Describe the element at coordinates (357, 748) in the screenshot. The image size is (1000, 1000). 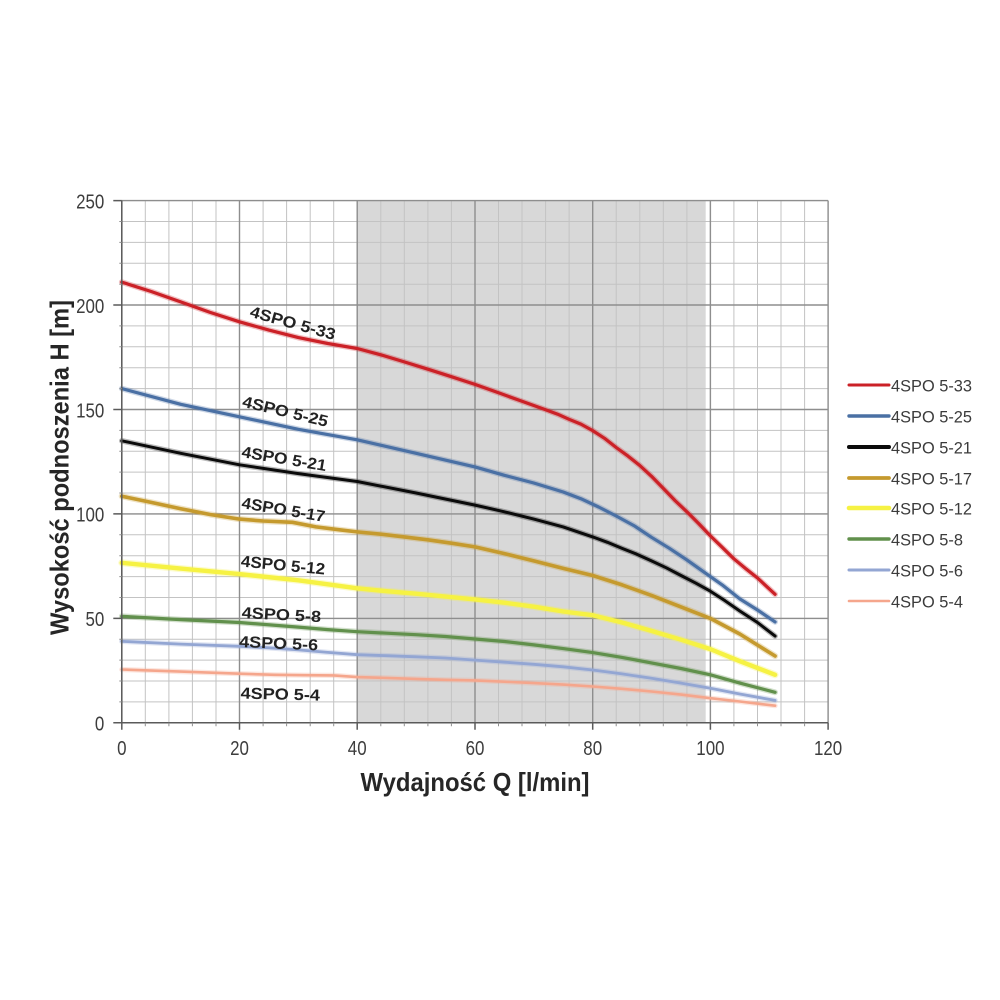
I see `svg-text: 40` at that location.